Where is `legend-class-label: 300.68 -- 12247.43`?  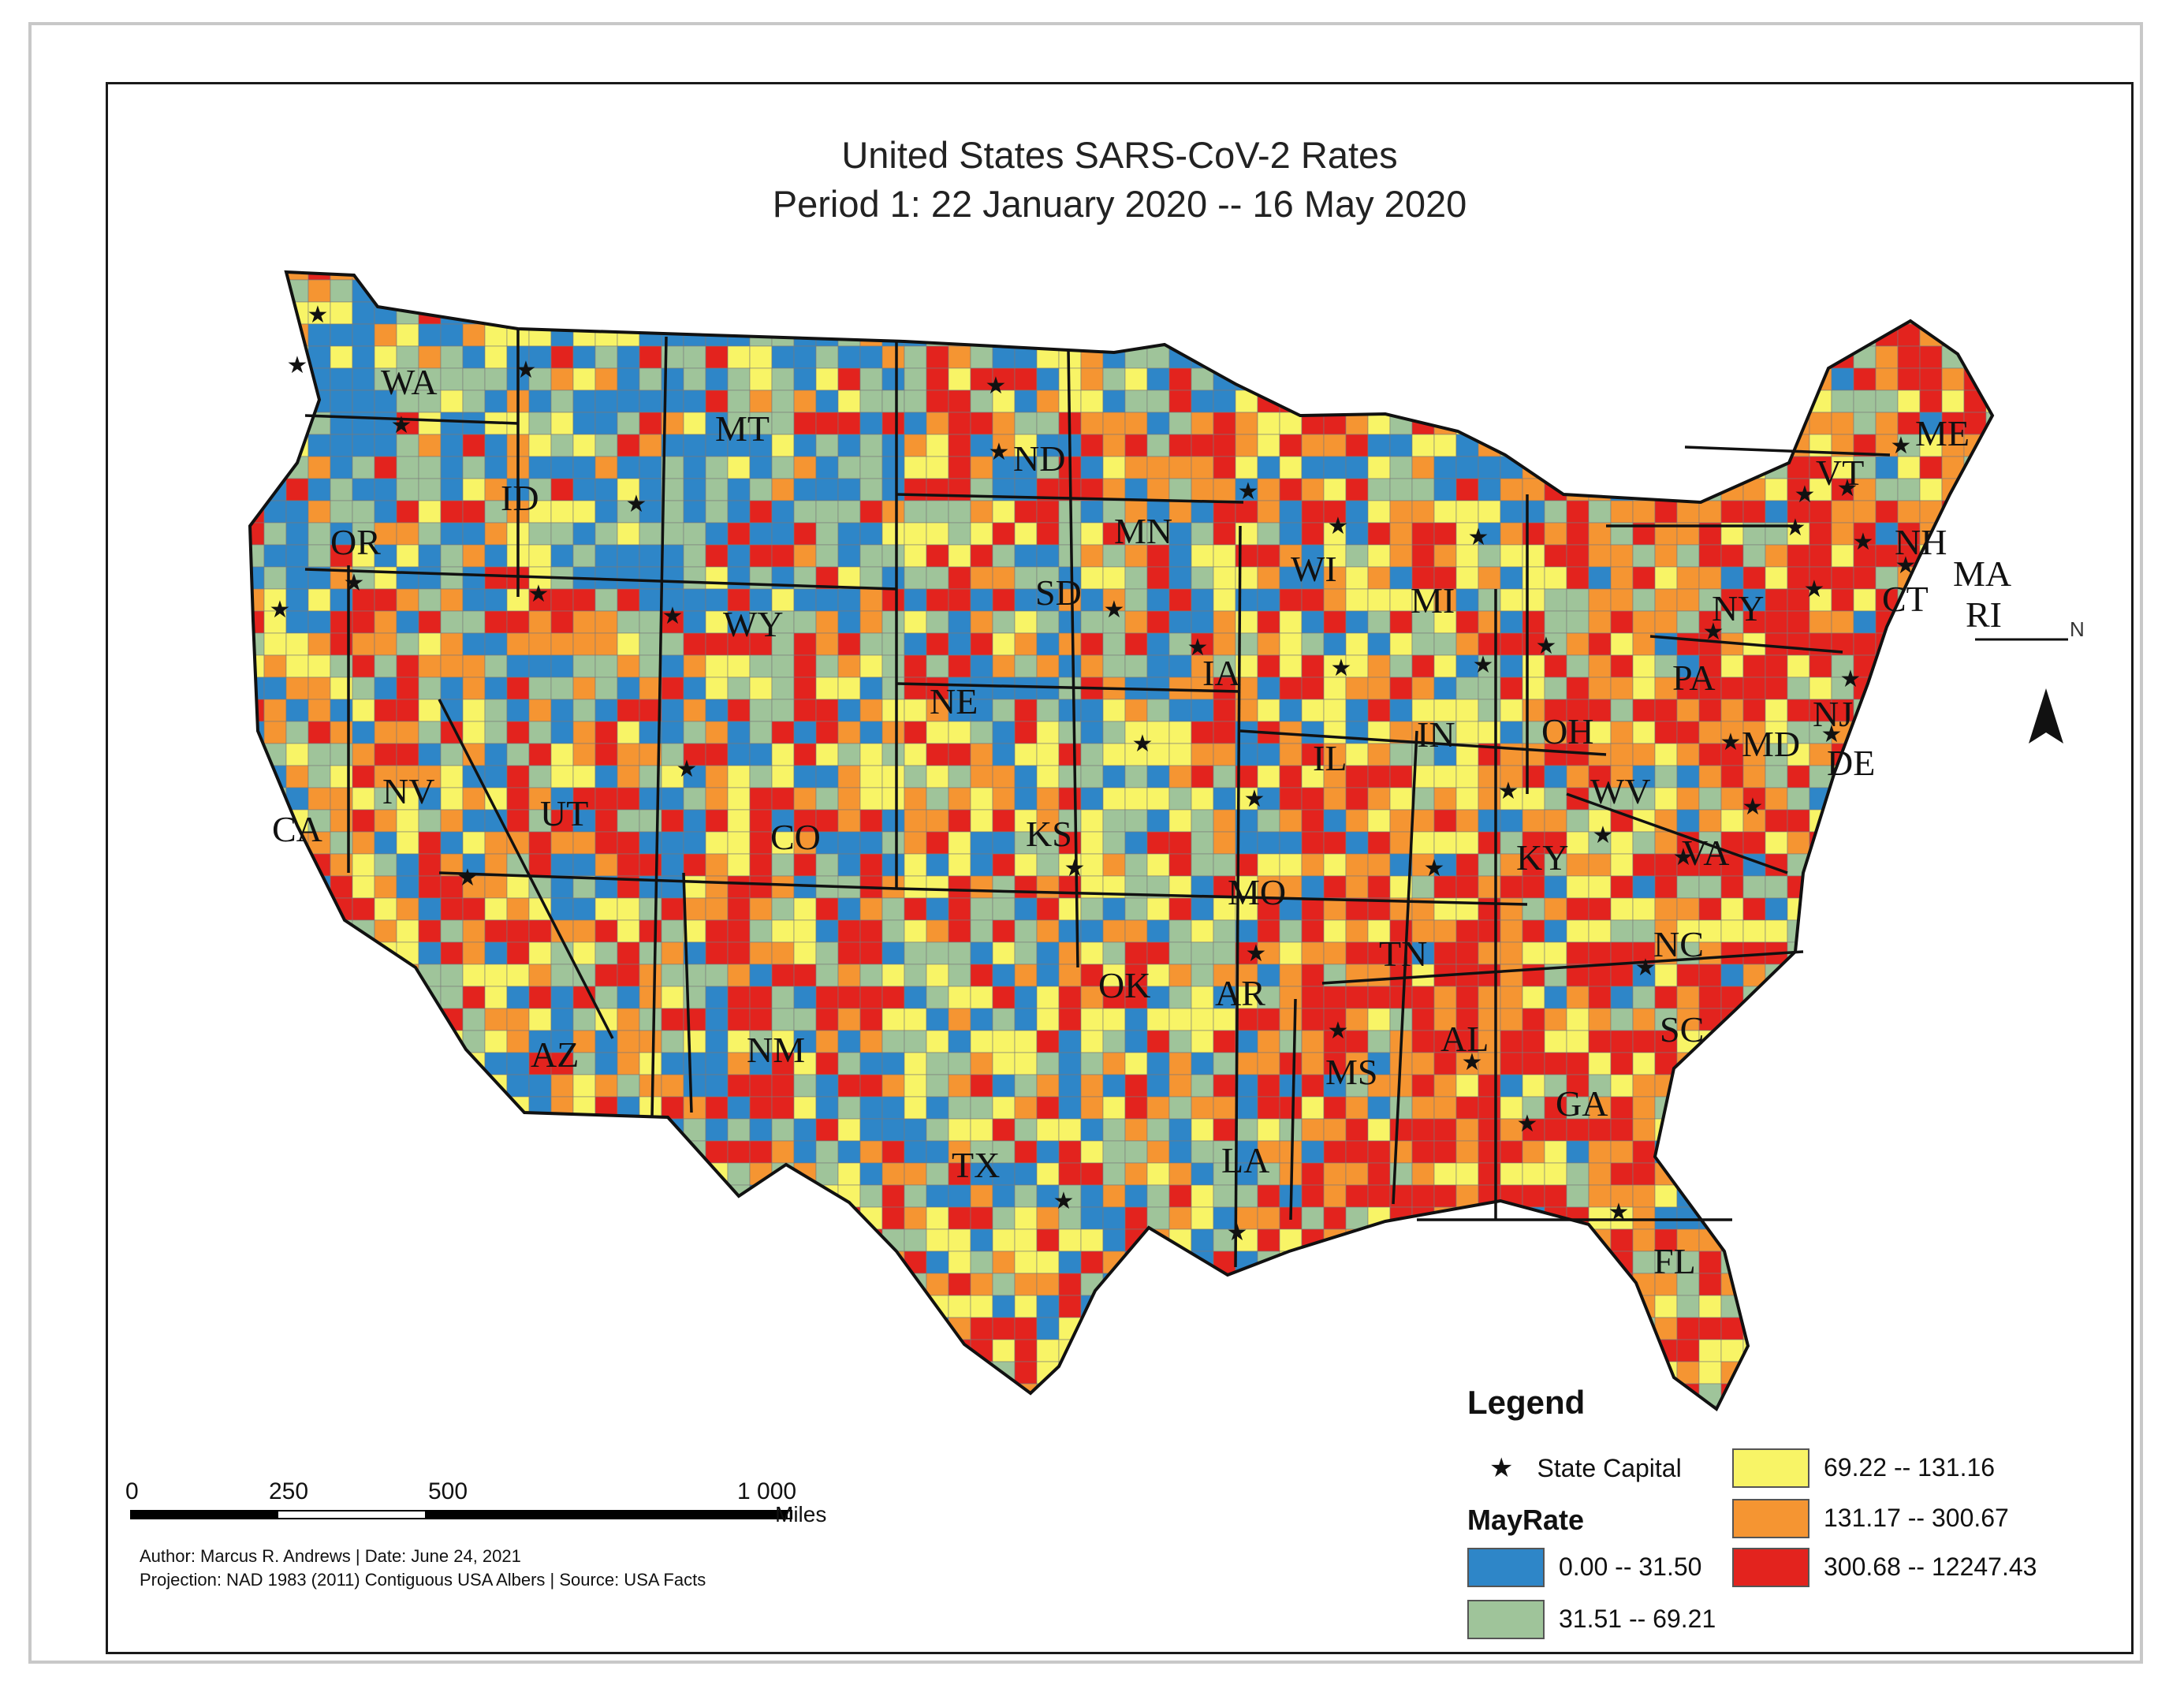
legend-class-label: 300.68 -- 12247.43 is located at coordinates (1930, 1566).